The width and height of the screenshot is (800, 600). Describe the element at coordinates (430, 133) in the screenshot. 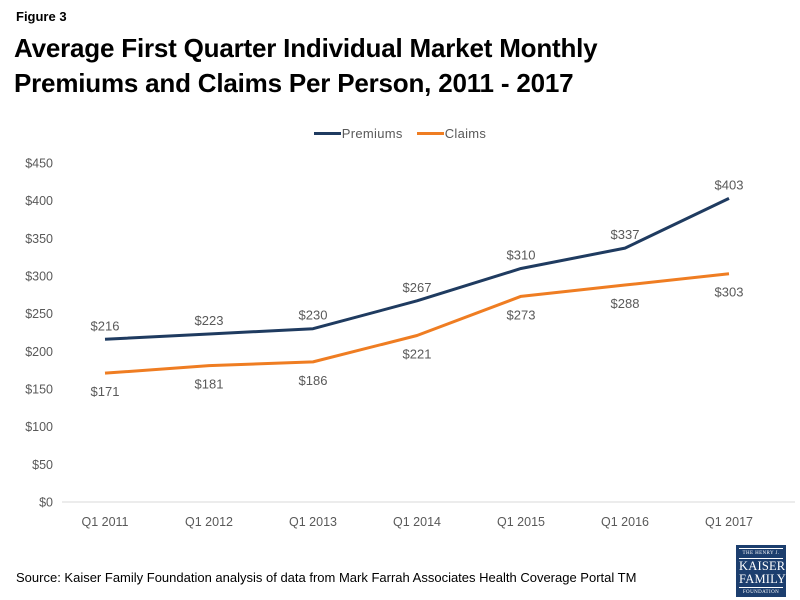

I see `claims-line-swatch` at that location.